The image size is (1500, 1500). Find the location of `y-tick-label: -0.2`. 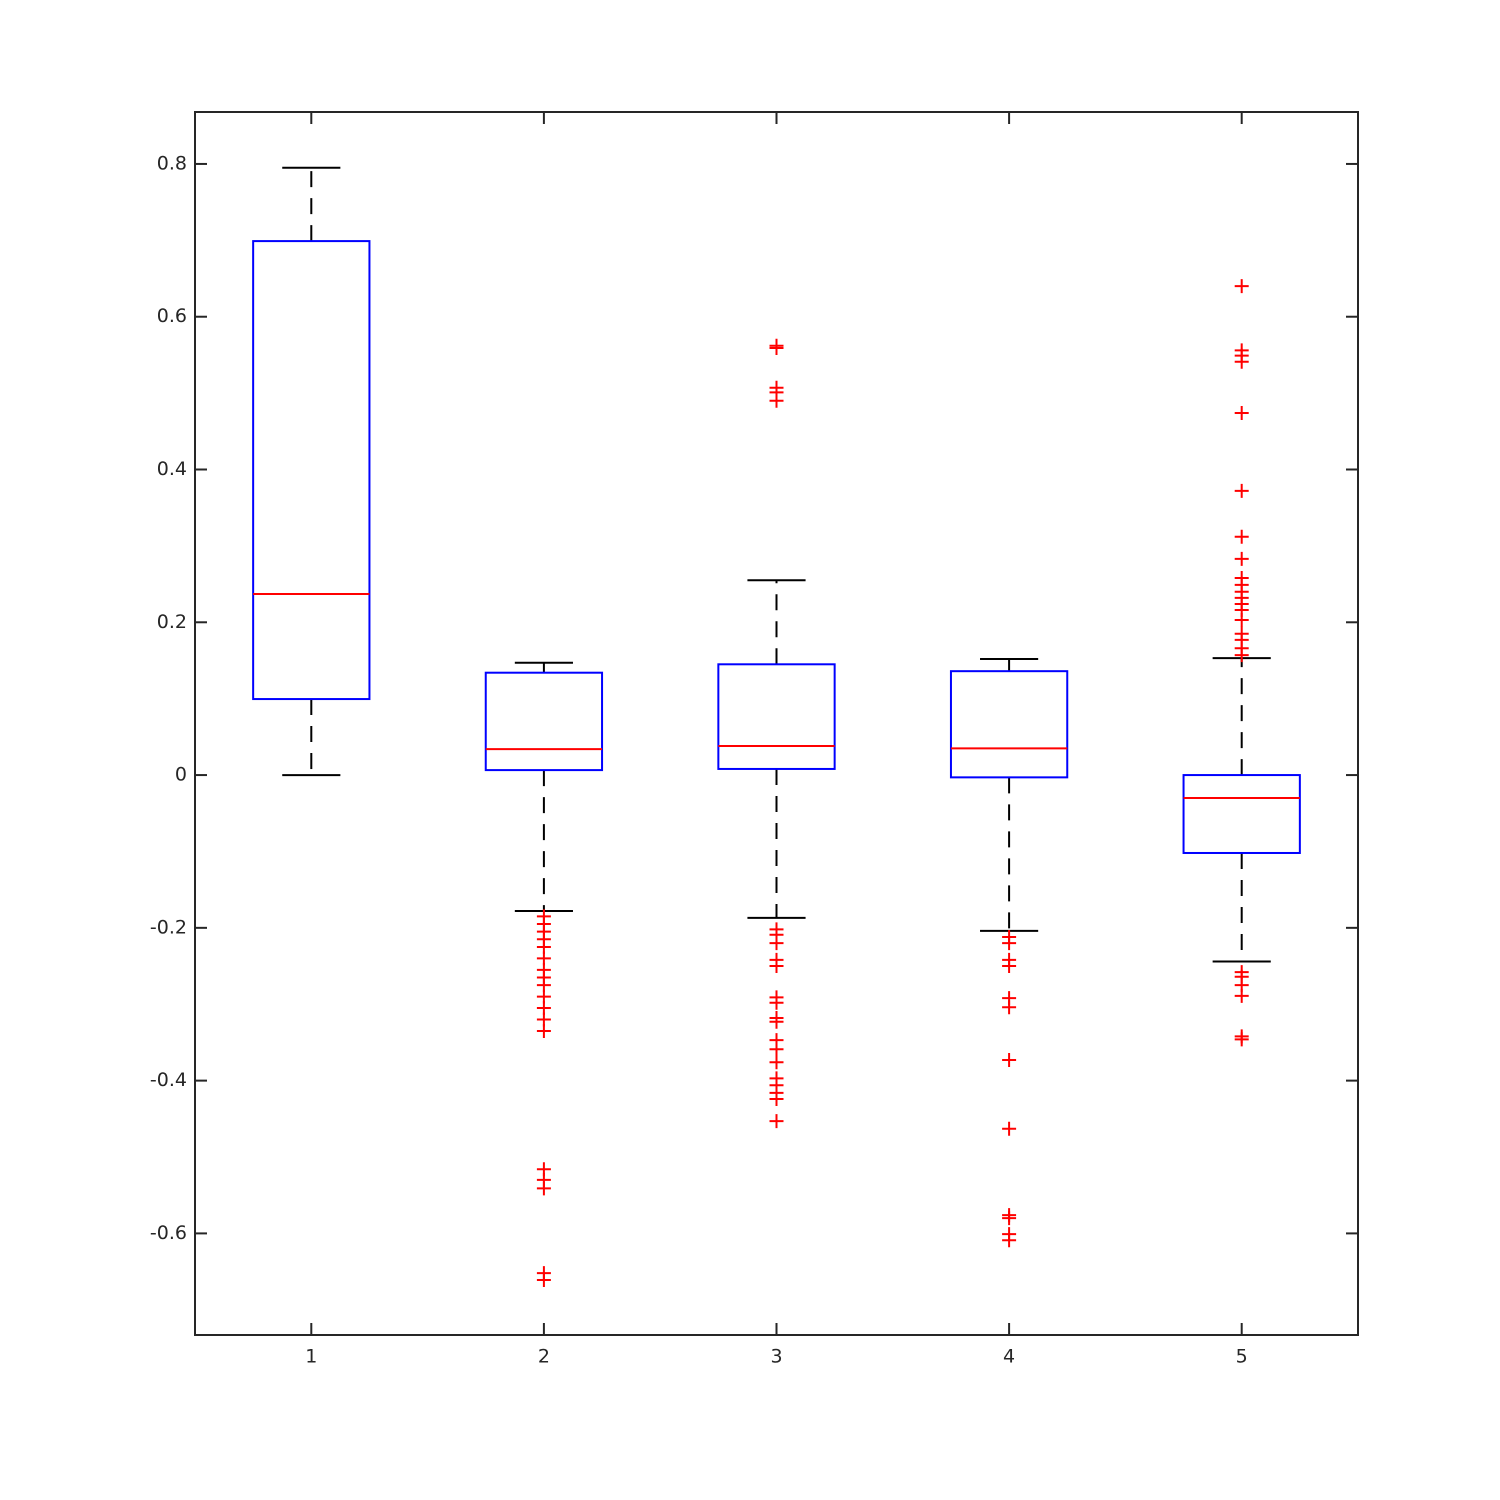

y-tick-label: -0.2 is located at coordinates (168, 927).